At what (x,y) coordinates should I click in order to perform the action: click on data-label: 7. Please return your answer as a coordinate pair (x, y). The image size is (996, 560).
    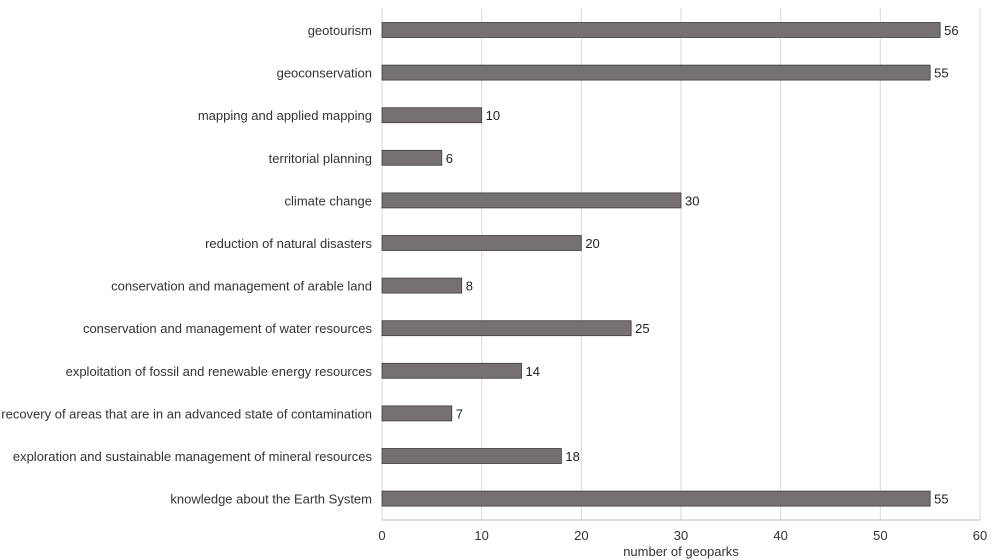
    Looking at the image, I should click on (459, 413).